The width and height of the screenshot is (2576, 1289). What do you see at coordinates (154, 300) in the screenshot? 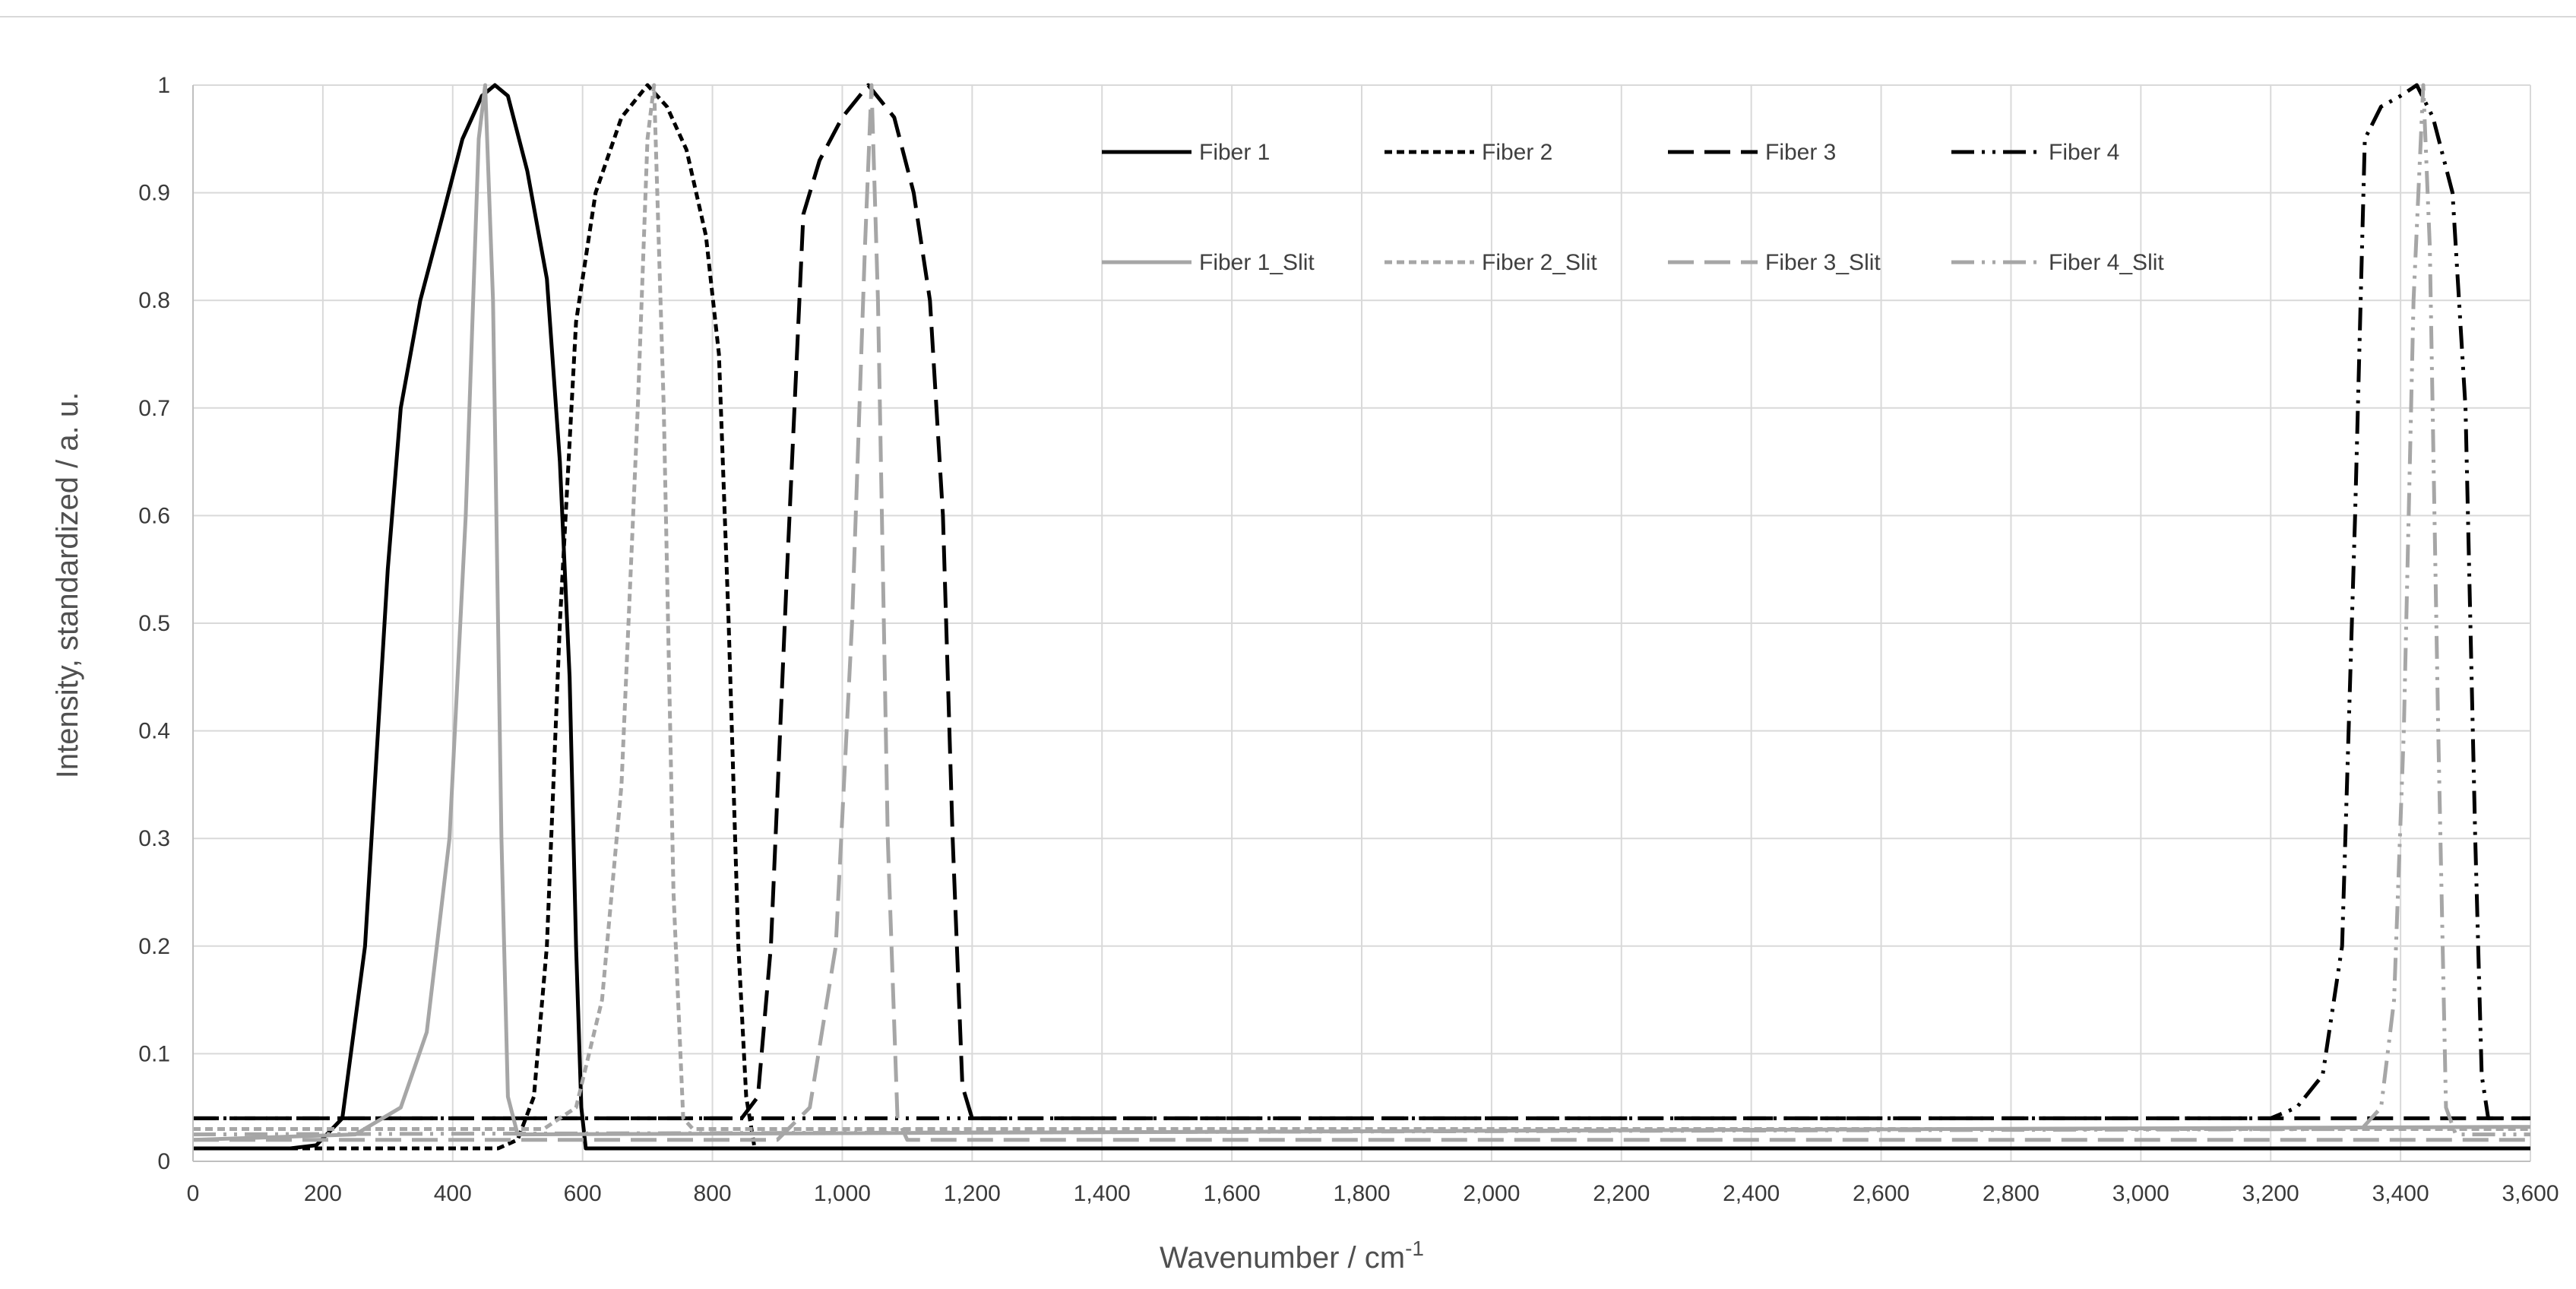
I see `y-tick-label: 0.8` at bounding box center [154, 300].